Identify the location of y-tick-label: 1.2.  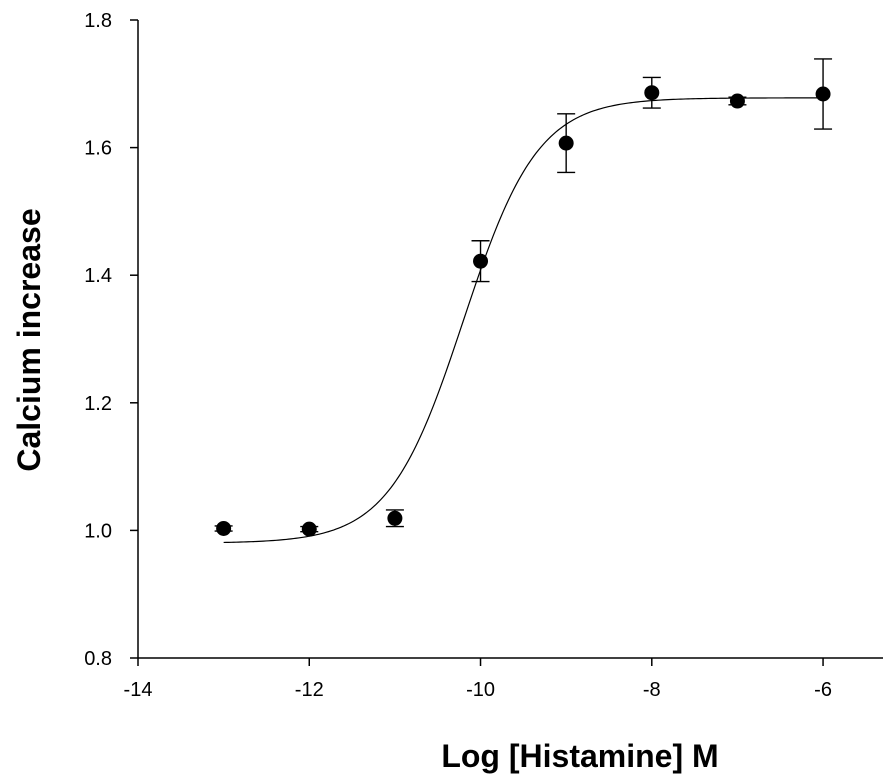
(98, 404).